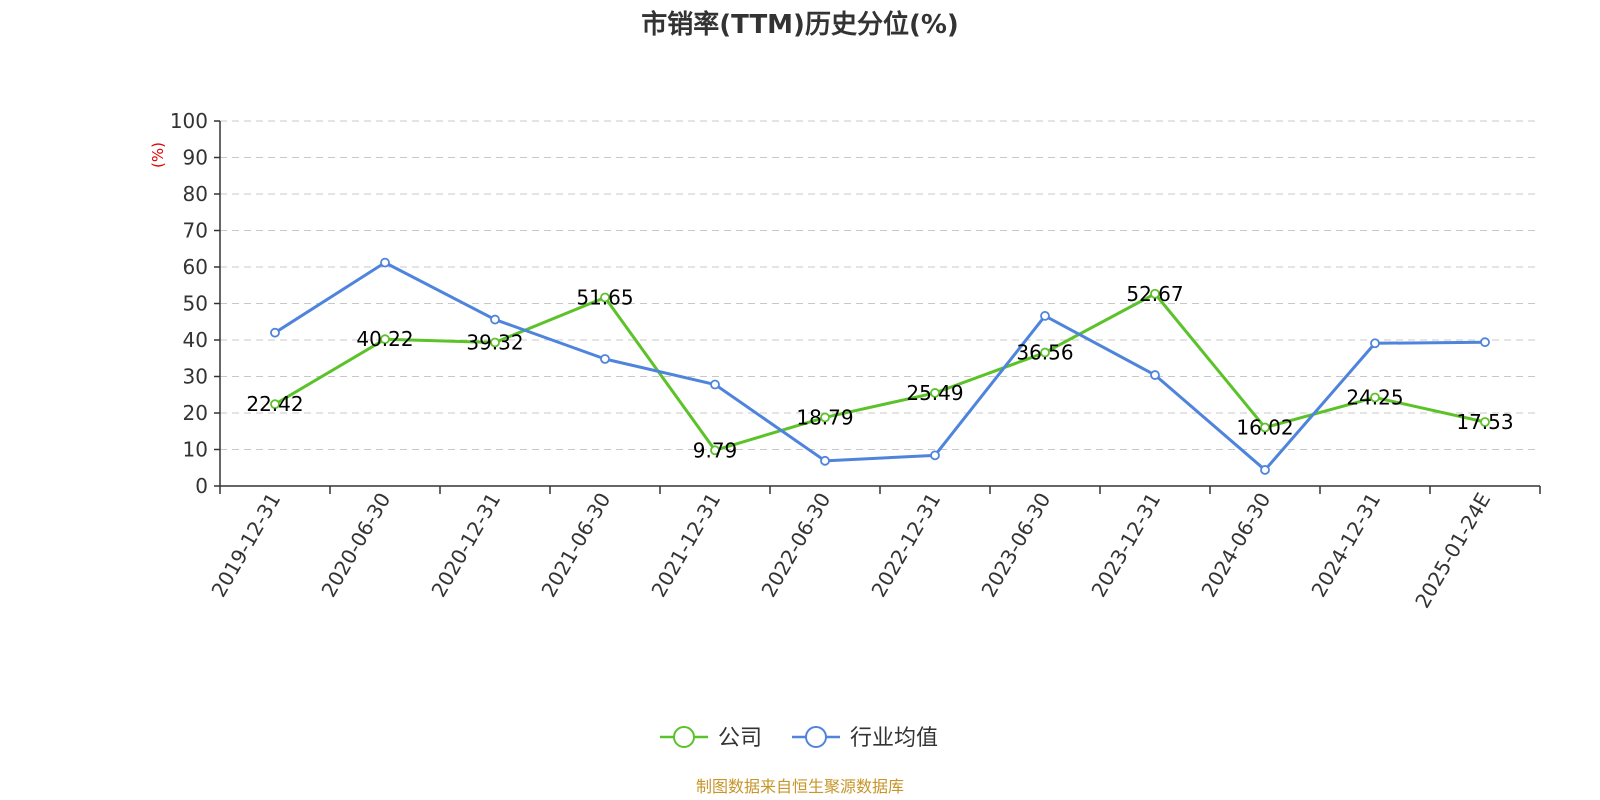 The height and width of the screenshot is (800, 1600). I want to click on data-label: 9.79, so click(715, 450).